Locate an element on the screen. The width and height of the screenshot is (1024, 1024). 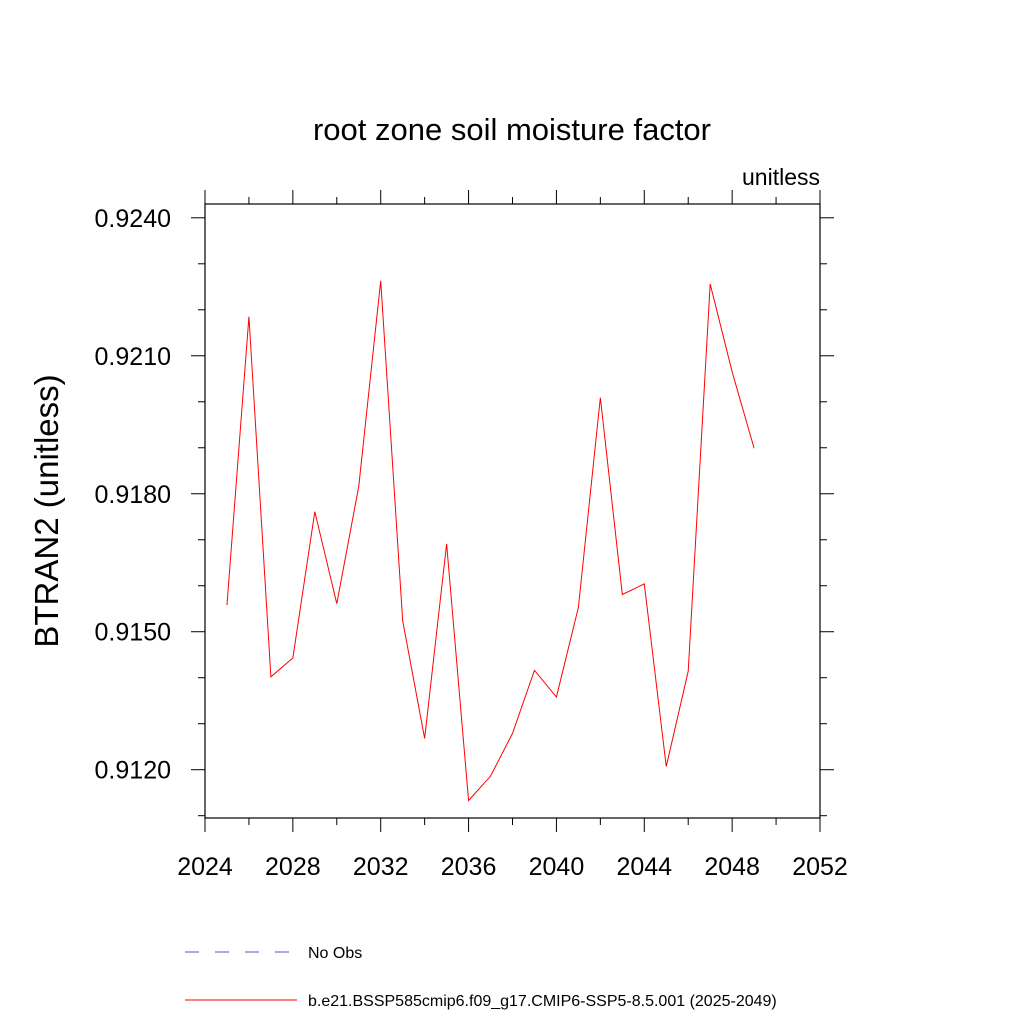
x-tick-label: 2032 is located at coordinates (381, 867).